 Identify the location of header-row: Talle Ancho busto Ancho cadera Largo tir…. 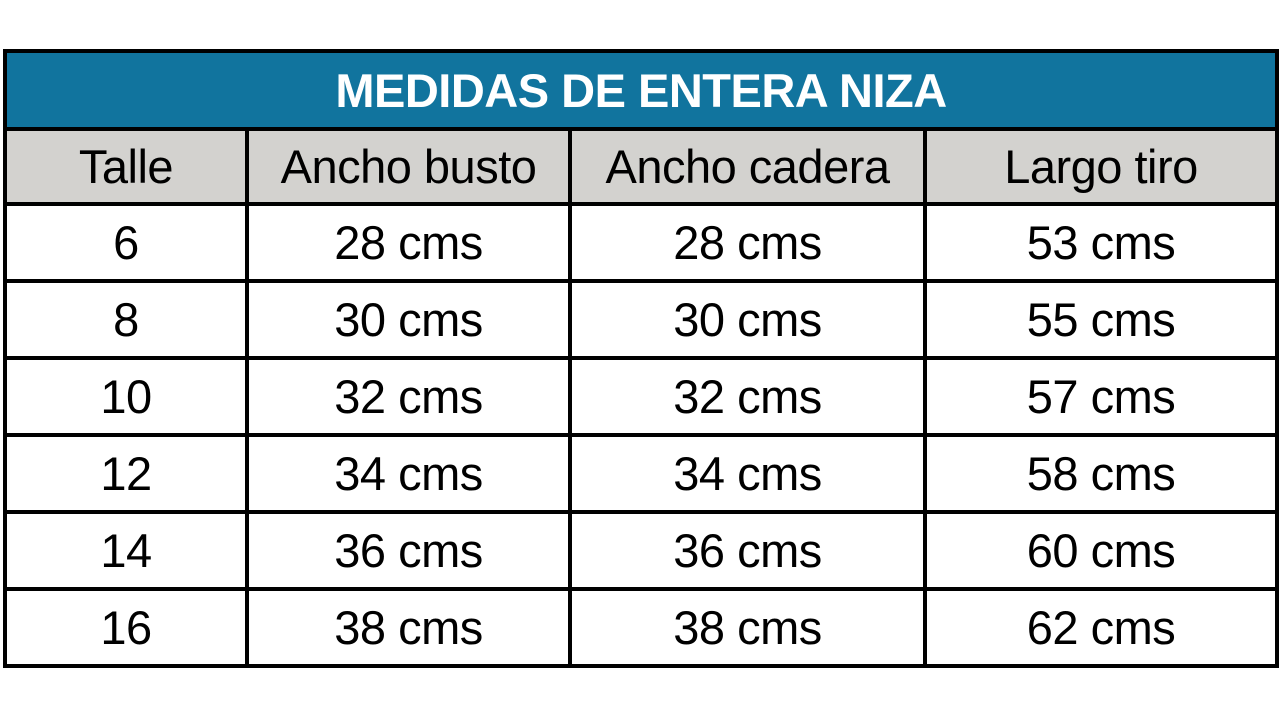
(641, 166).